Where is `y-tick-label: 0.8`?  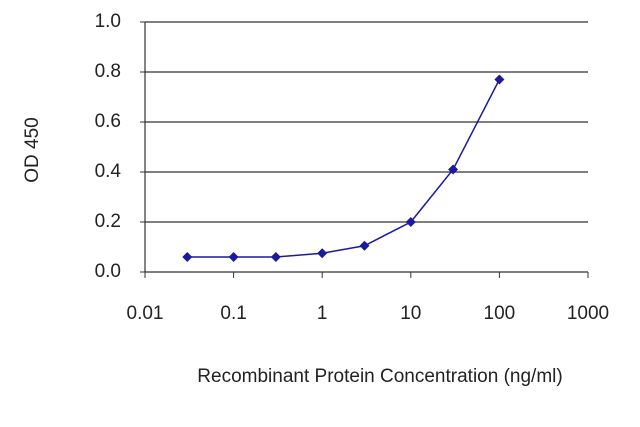
y-tick-label: 0.8 is located at coordinates (108, 71).